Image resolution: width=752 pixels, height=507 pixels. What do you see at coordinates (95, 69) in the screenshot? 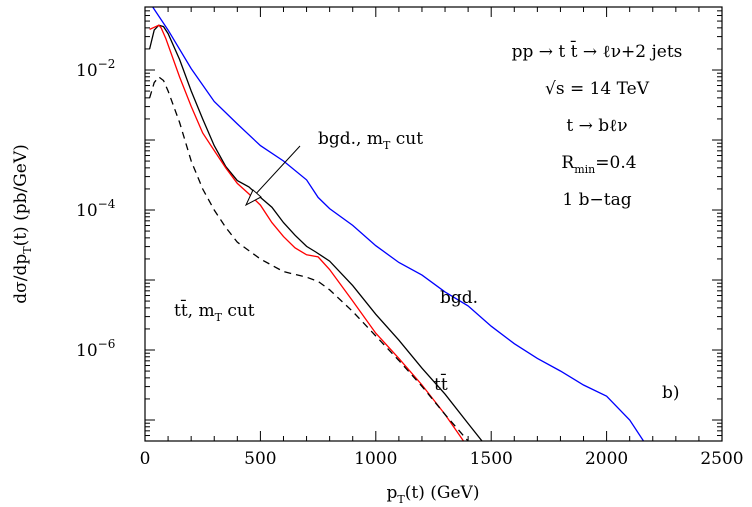
I see `y-tick-label: 10⁻²` at bounding box center [95, 69].